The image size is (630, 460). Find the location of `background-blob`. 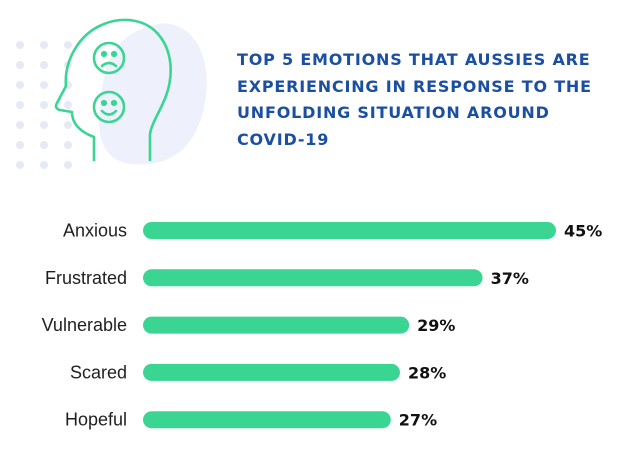

background-blob is located at coordinates (152, 94).